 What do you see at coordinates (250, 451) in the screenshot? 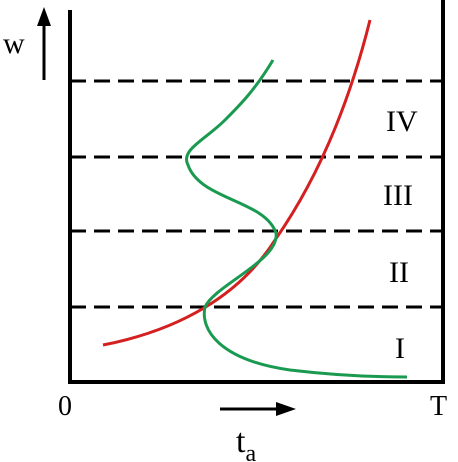
I see `ta-subscript-label: a` at bounding box center [250, 451].